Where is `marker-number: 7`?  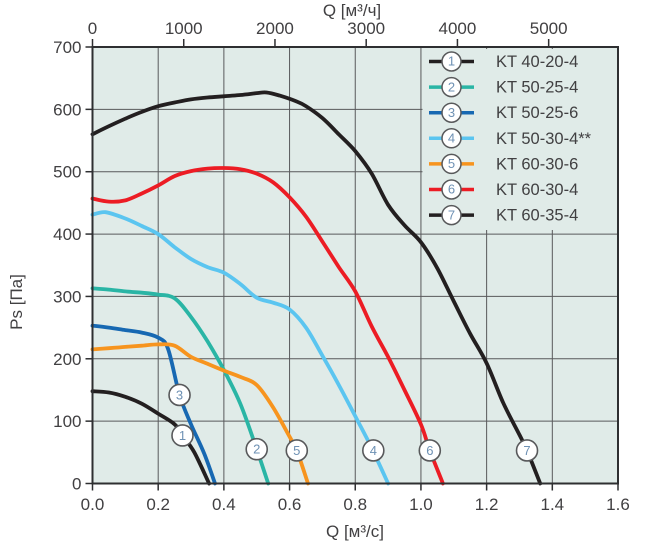 marker-number: 7 is located at coordinates (526, 450).